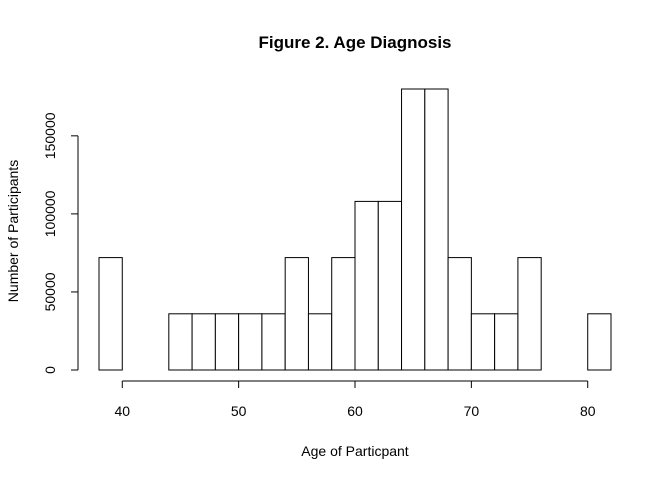 Image resolution: width=672 pixels, height=480 pixels. What do you see at coordinates (239, 411) in the screenshot?
I see `x-tick-label: 50` at bounding box center [239, 411].